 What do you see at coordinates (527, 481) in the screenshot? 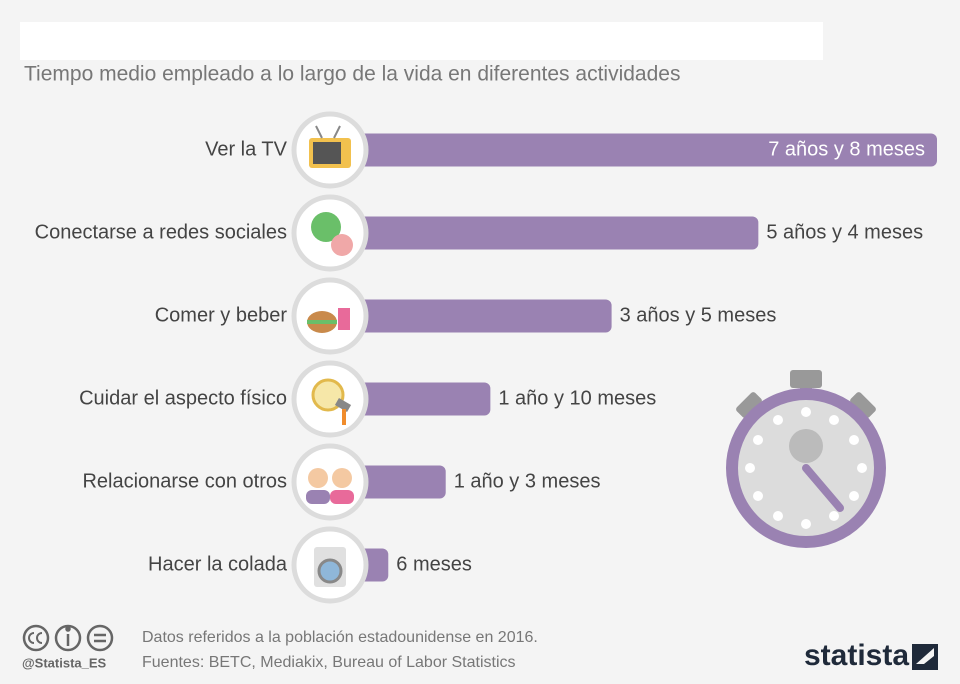
I see `value-label: 1 año y 3 meses` at bounding box center [527, 481].